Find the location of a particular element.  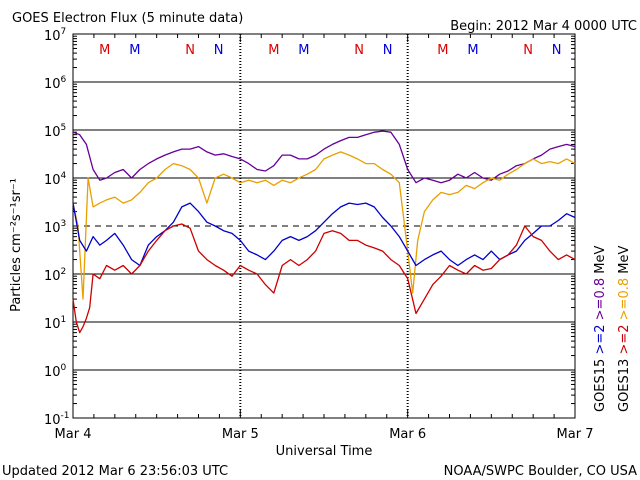

x-axis-label: Universal Time is located at coordinates (324, 451).